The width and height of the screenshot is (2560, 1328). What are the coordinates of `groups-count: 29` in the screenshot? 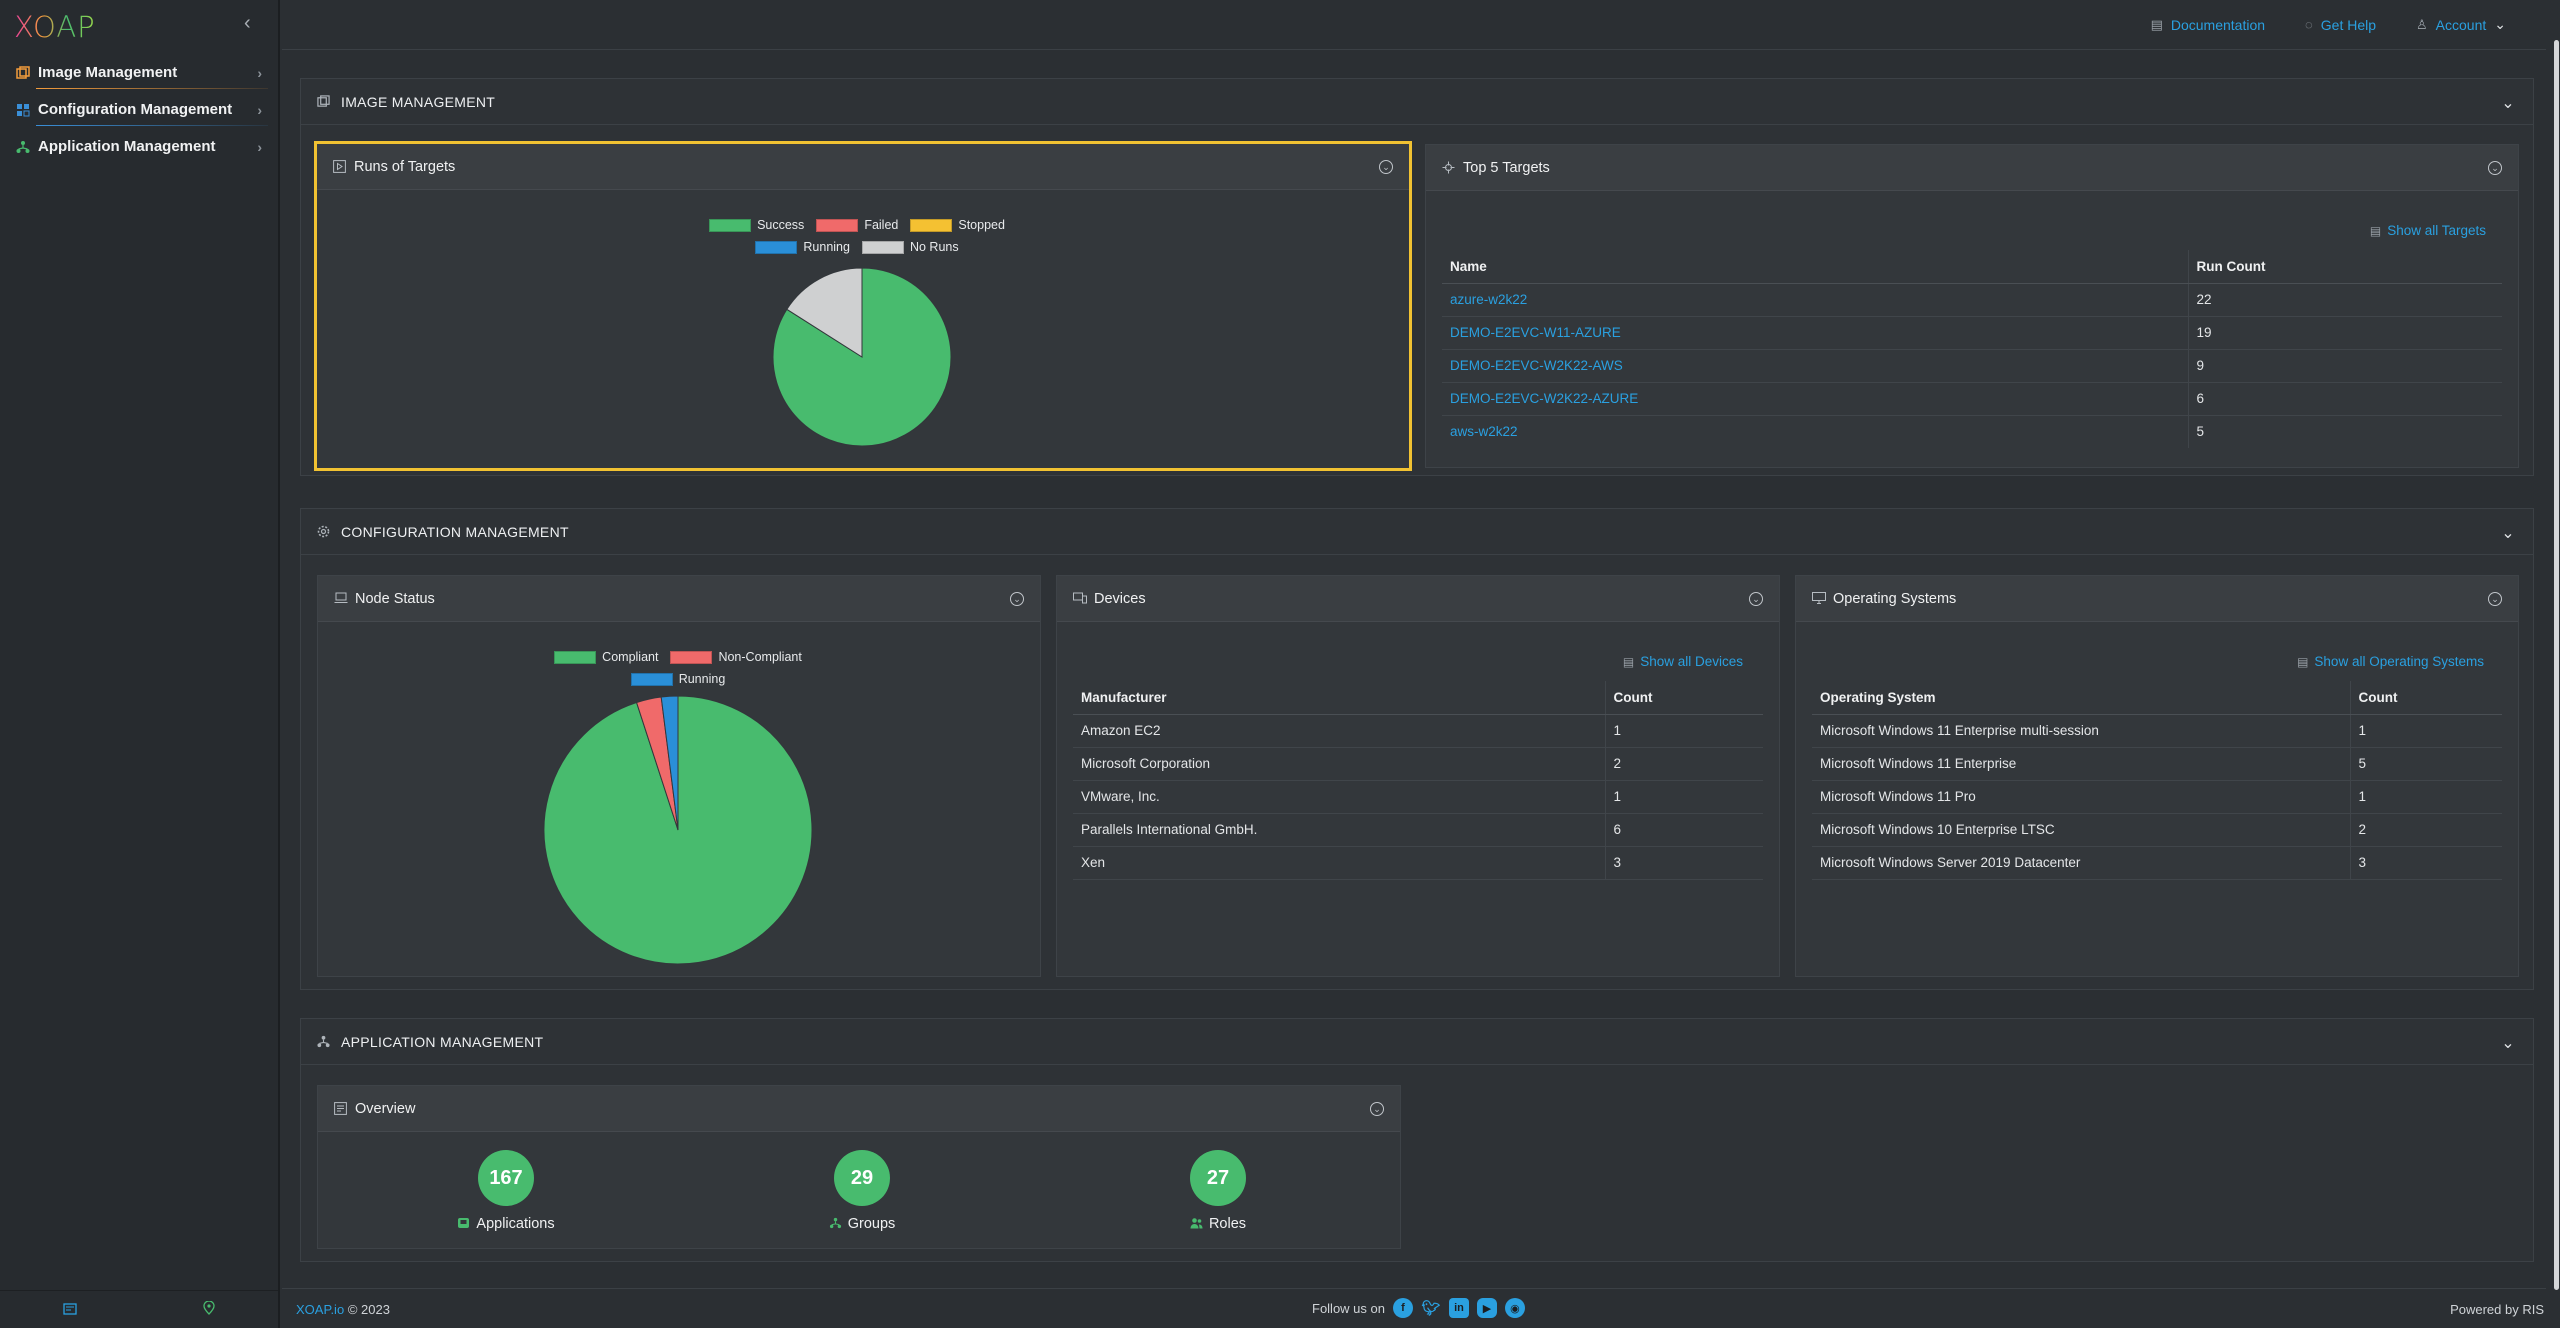 It's located at (862, 1178).